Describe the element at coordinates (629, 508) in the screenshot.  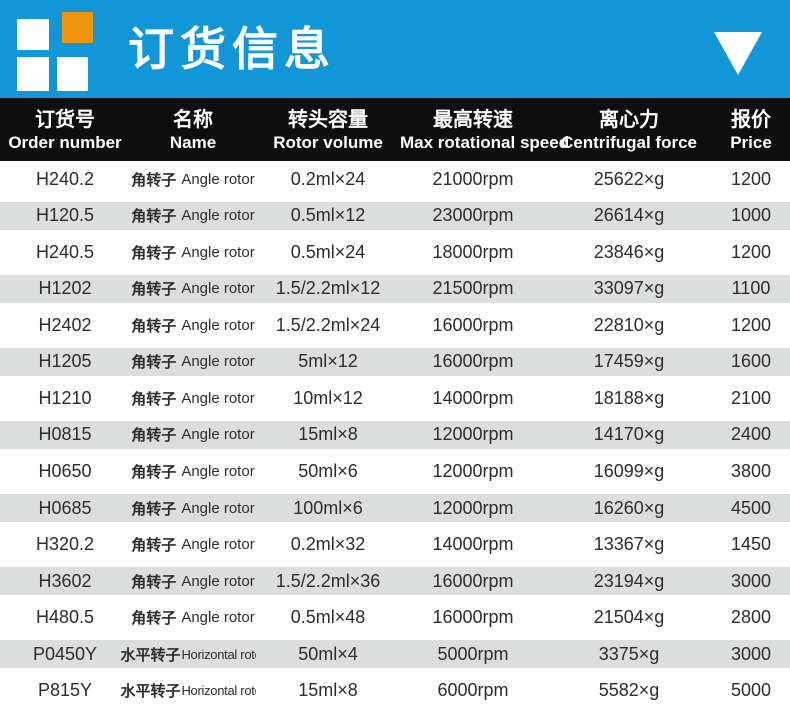
I see `cell-force: 16260×g` at that location.